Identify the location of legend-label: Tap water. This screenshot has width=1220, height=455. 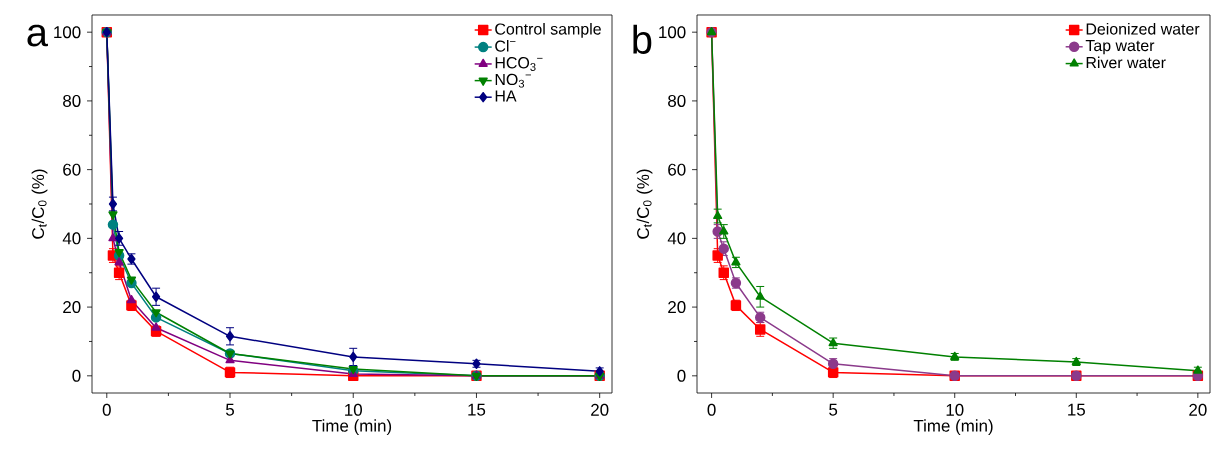
(1120, 47).